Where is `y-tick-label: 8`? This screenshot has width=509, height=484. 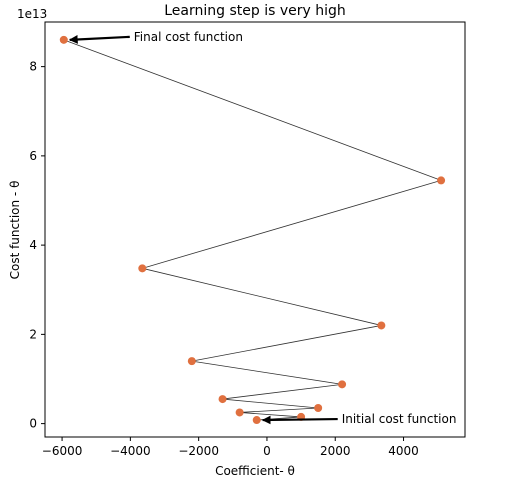 y-tick-label: 8 is located at coordinates (33, 67).